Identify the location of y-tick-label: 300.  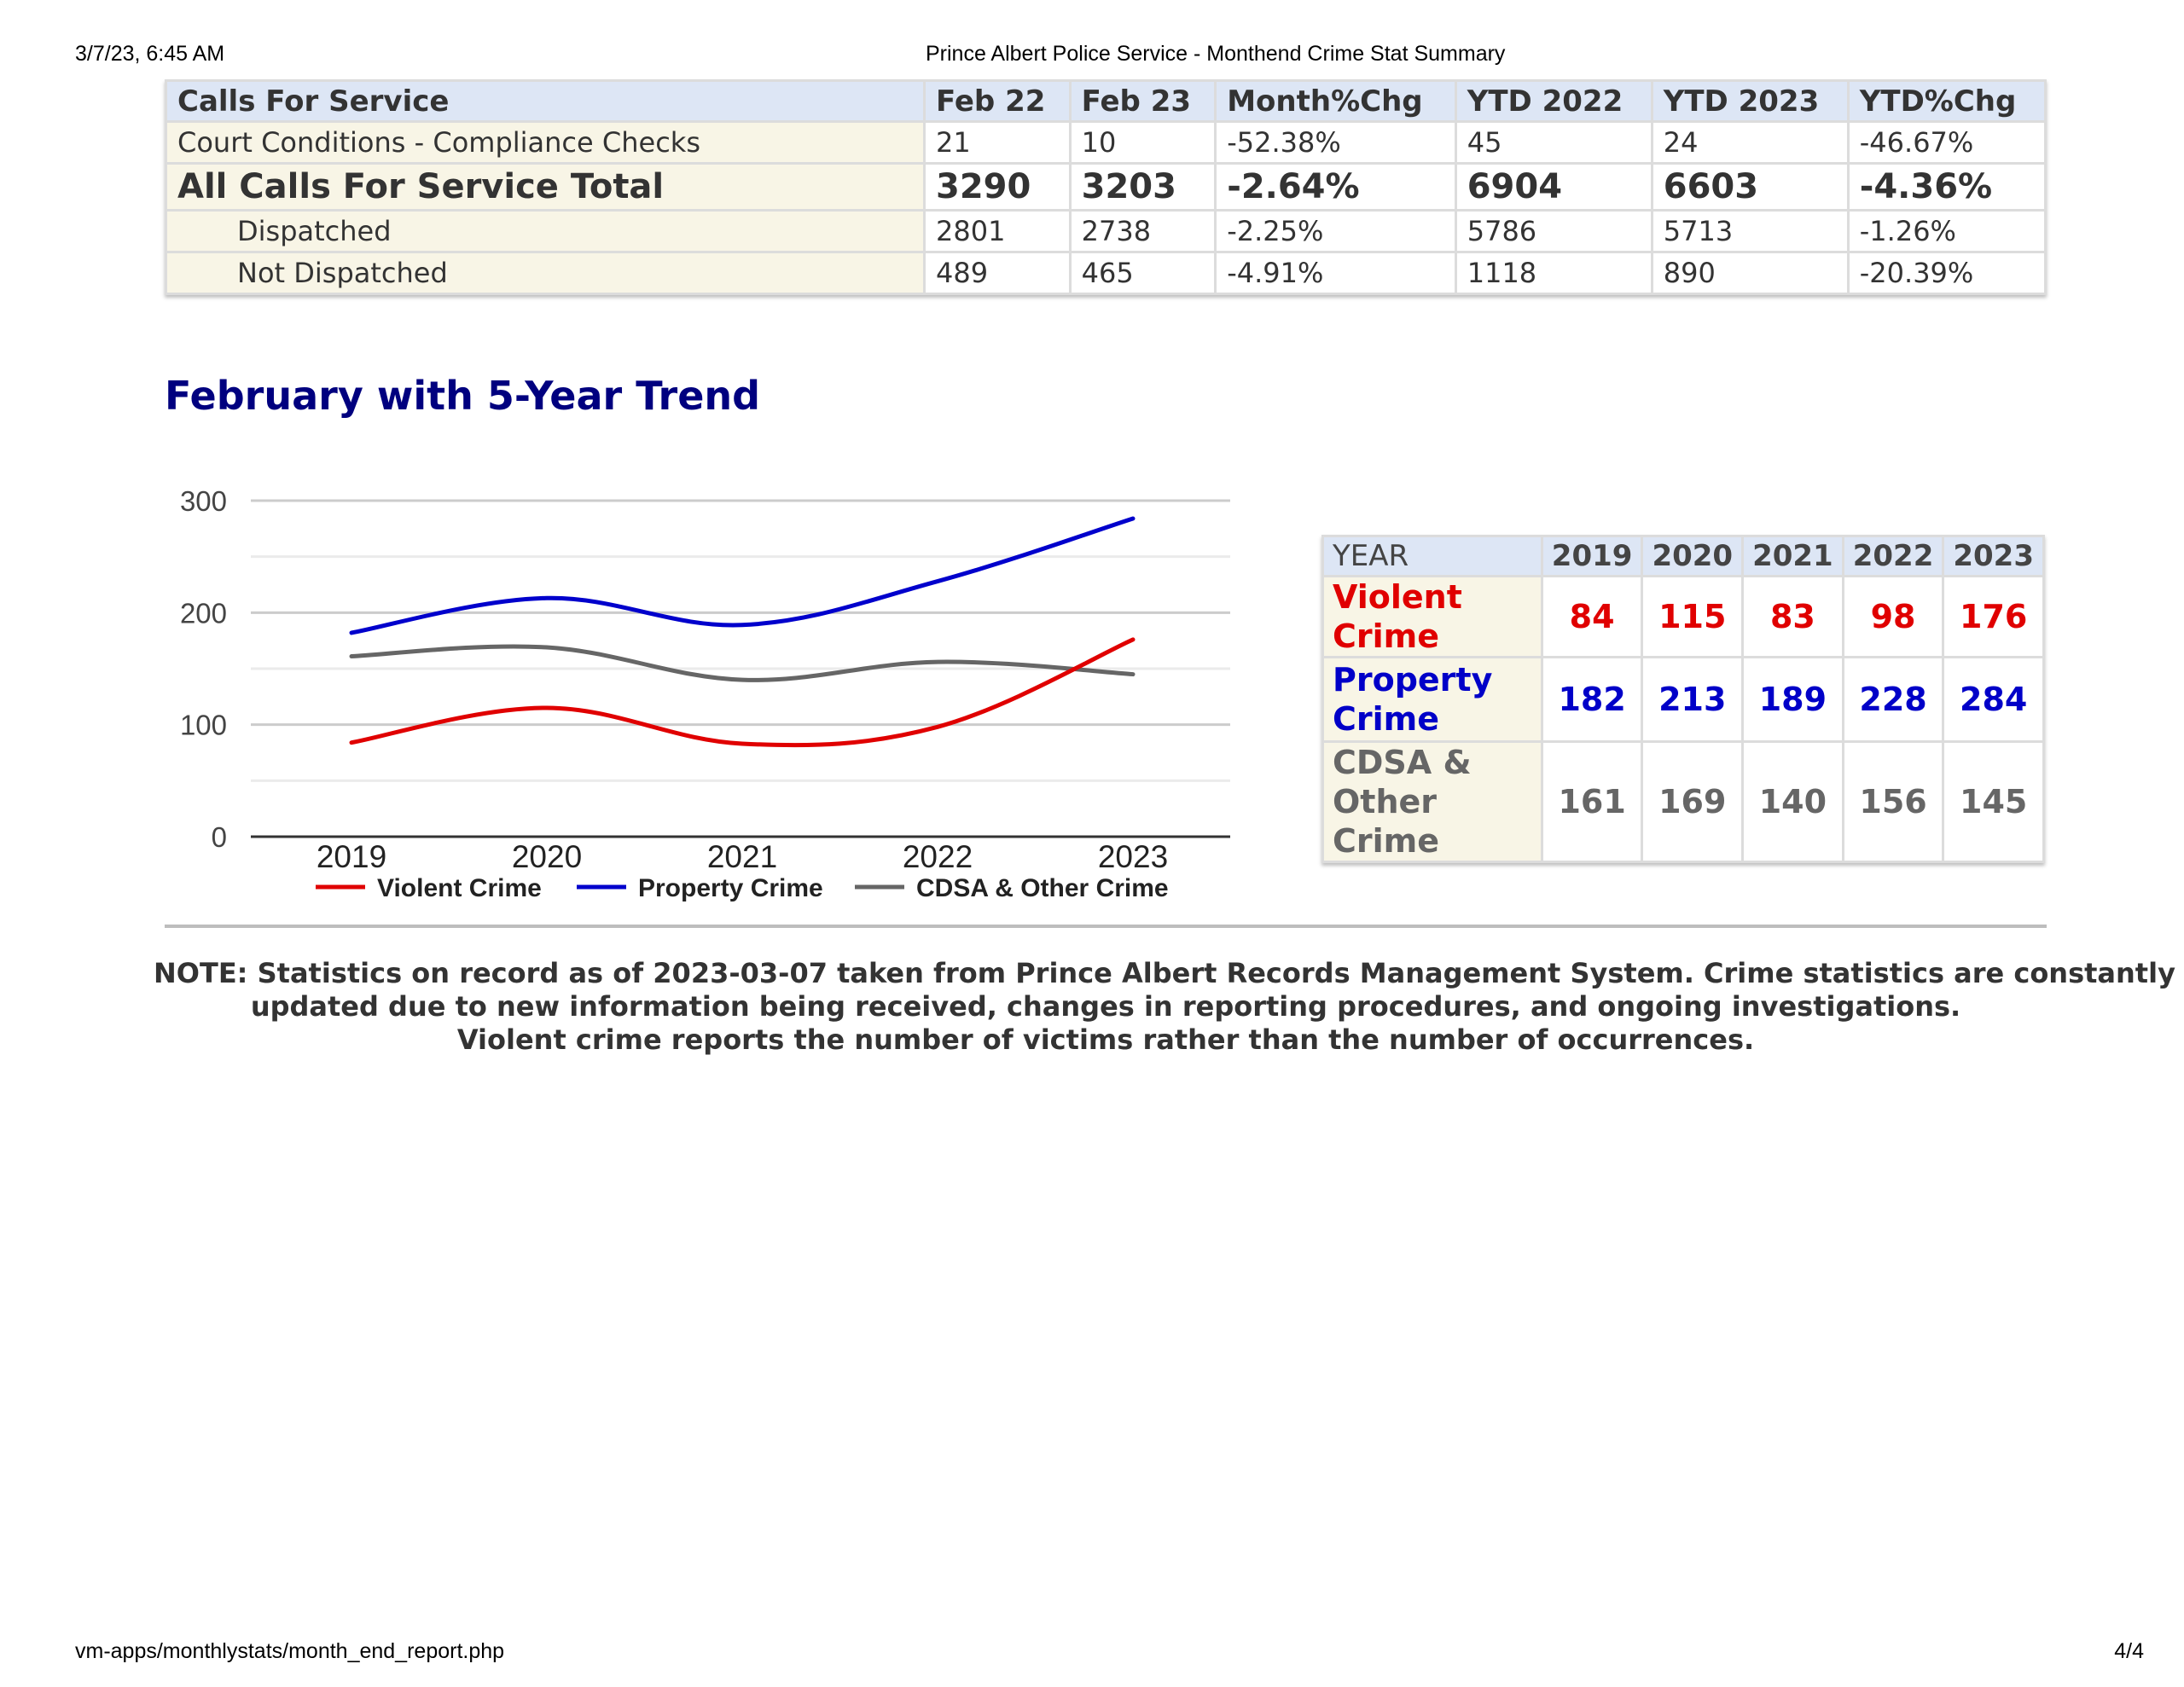
(203, 501).